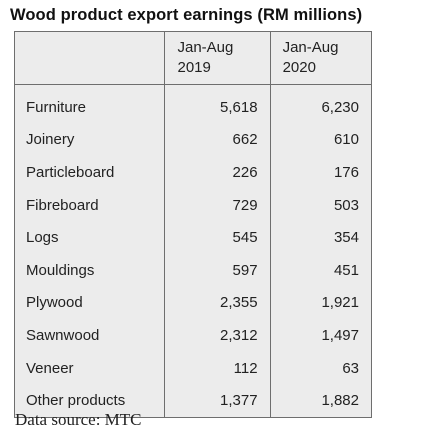 Image resolution: width=440 pixels, height=438 pixels. Describe the element at coordinates (217, 335) in the screenshot. I see `cell-value-2019: 2,312` at that location.